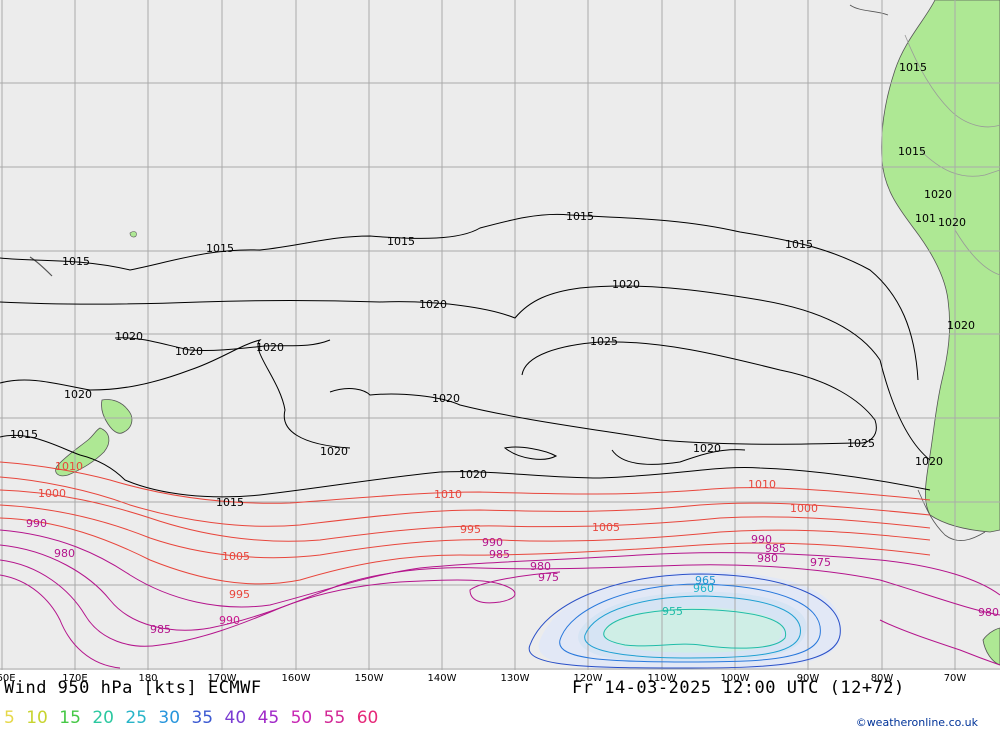 The height and width of the screenshot is (733, 1000). I want to click on valid-time: Fr 14-03-2025 12:00 UTC (12+72), so click(738, 688).